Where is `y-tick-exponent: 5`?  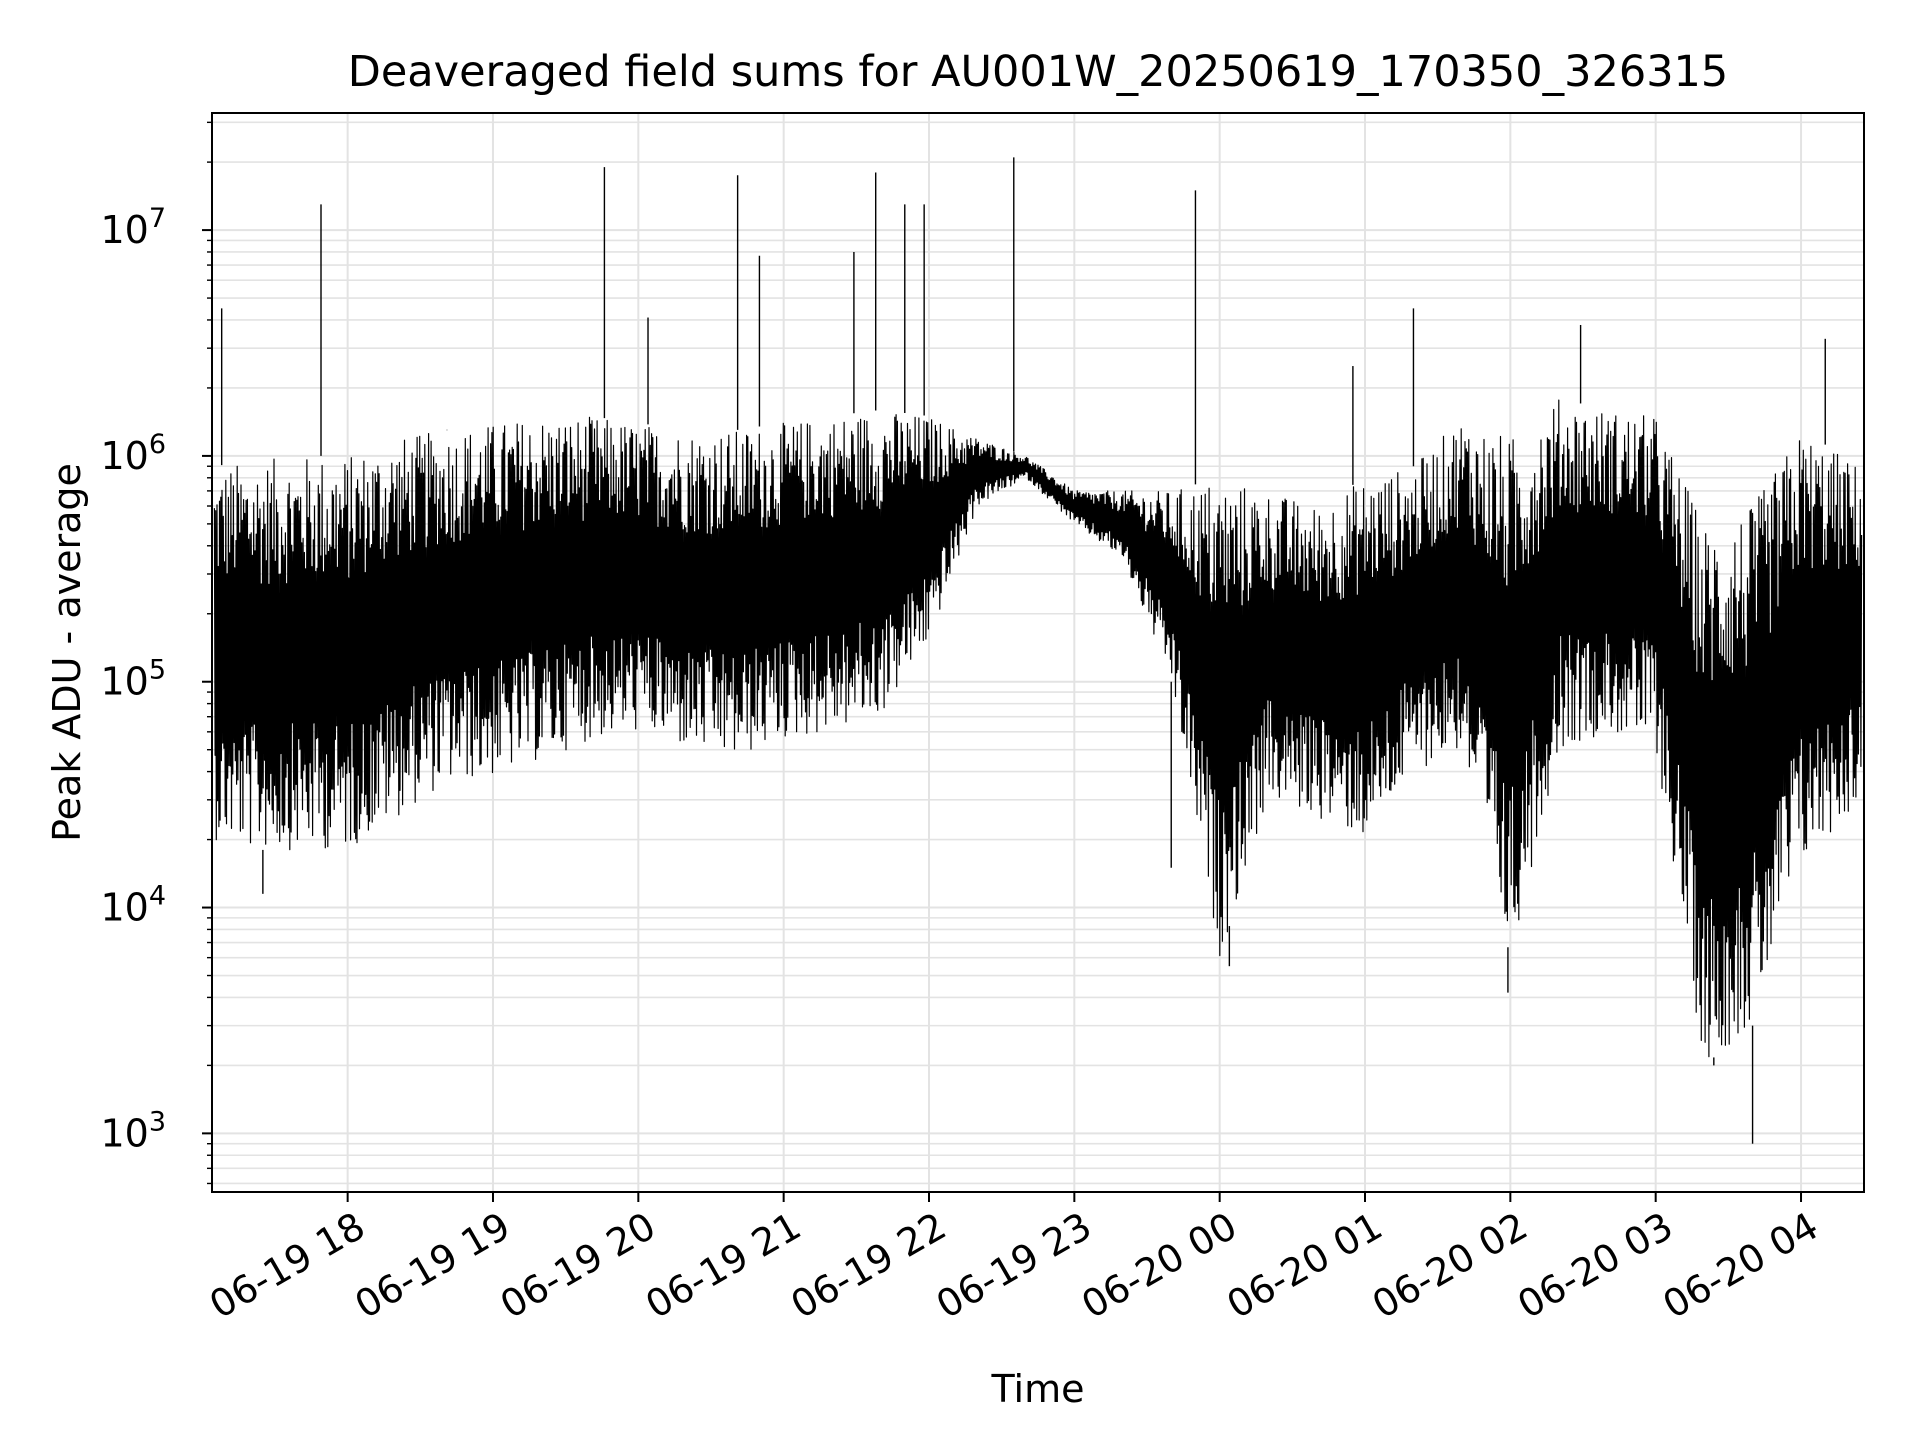
y-tick-exponent: 5 is located at coordinates (157, 670).